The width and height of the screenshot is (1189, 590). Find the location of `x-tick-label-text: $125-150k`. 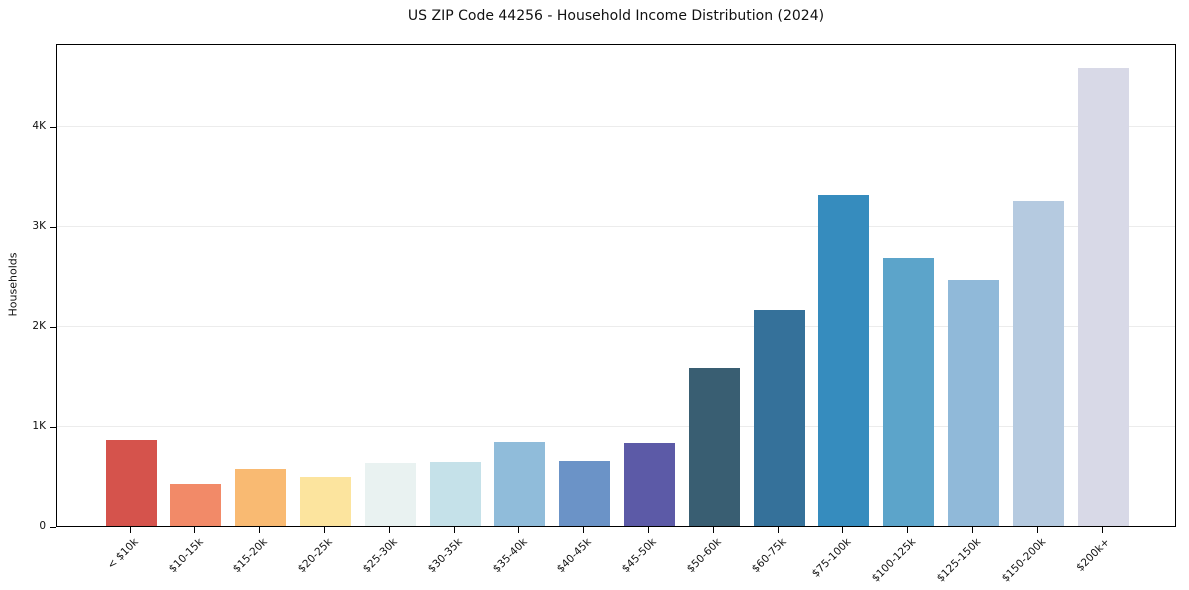

x-tick-label-text: $125-150k is located at coordinates (958, 560).